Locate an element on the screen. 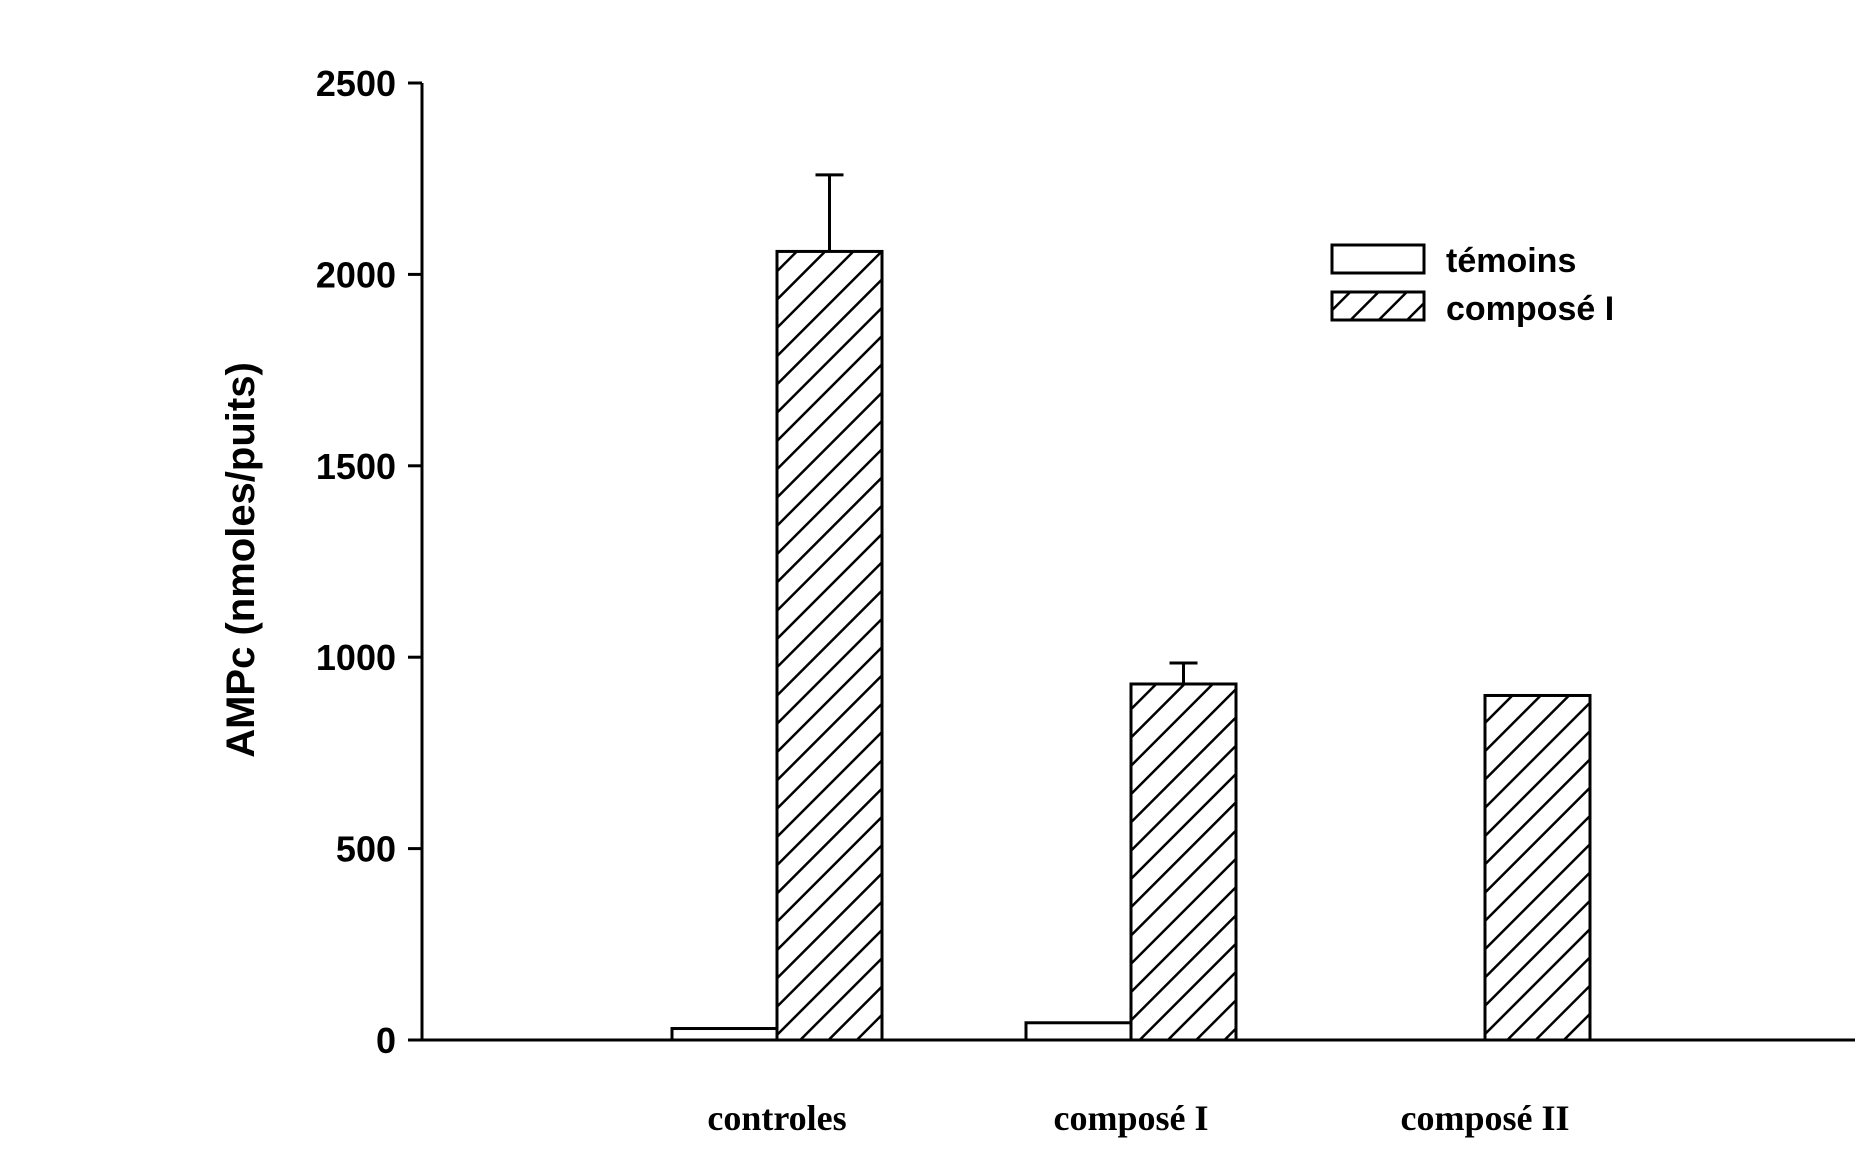 The width and height of the screenshot is (1855, 1152). category-labels: controles composé I composé II is located at coordinates (1138, 1118).